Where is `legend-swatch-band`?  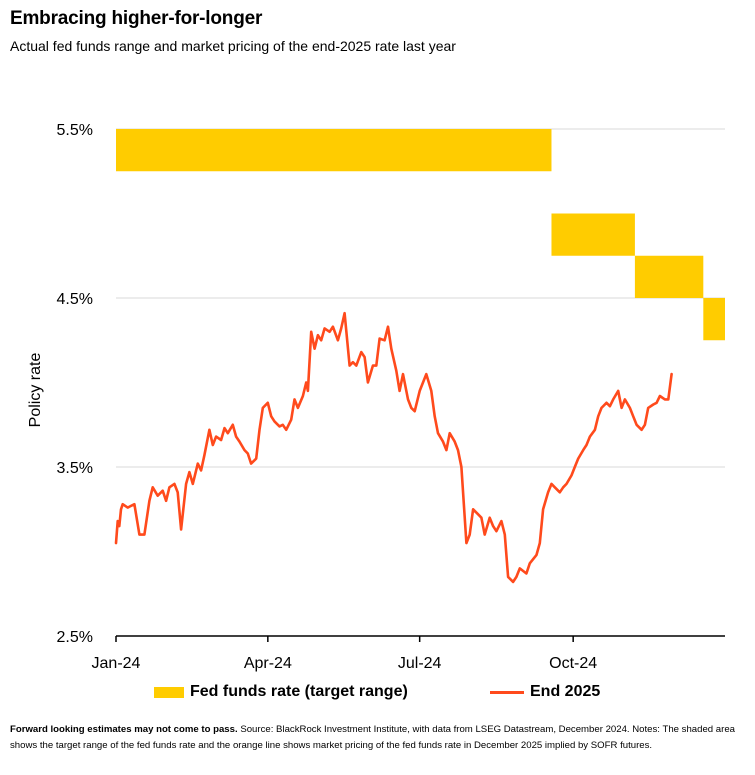
legend-swatch-band is located at coordinates (169, 692).